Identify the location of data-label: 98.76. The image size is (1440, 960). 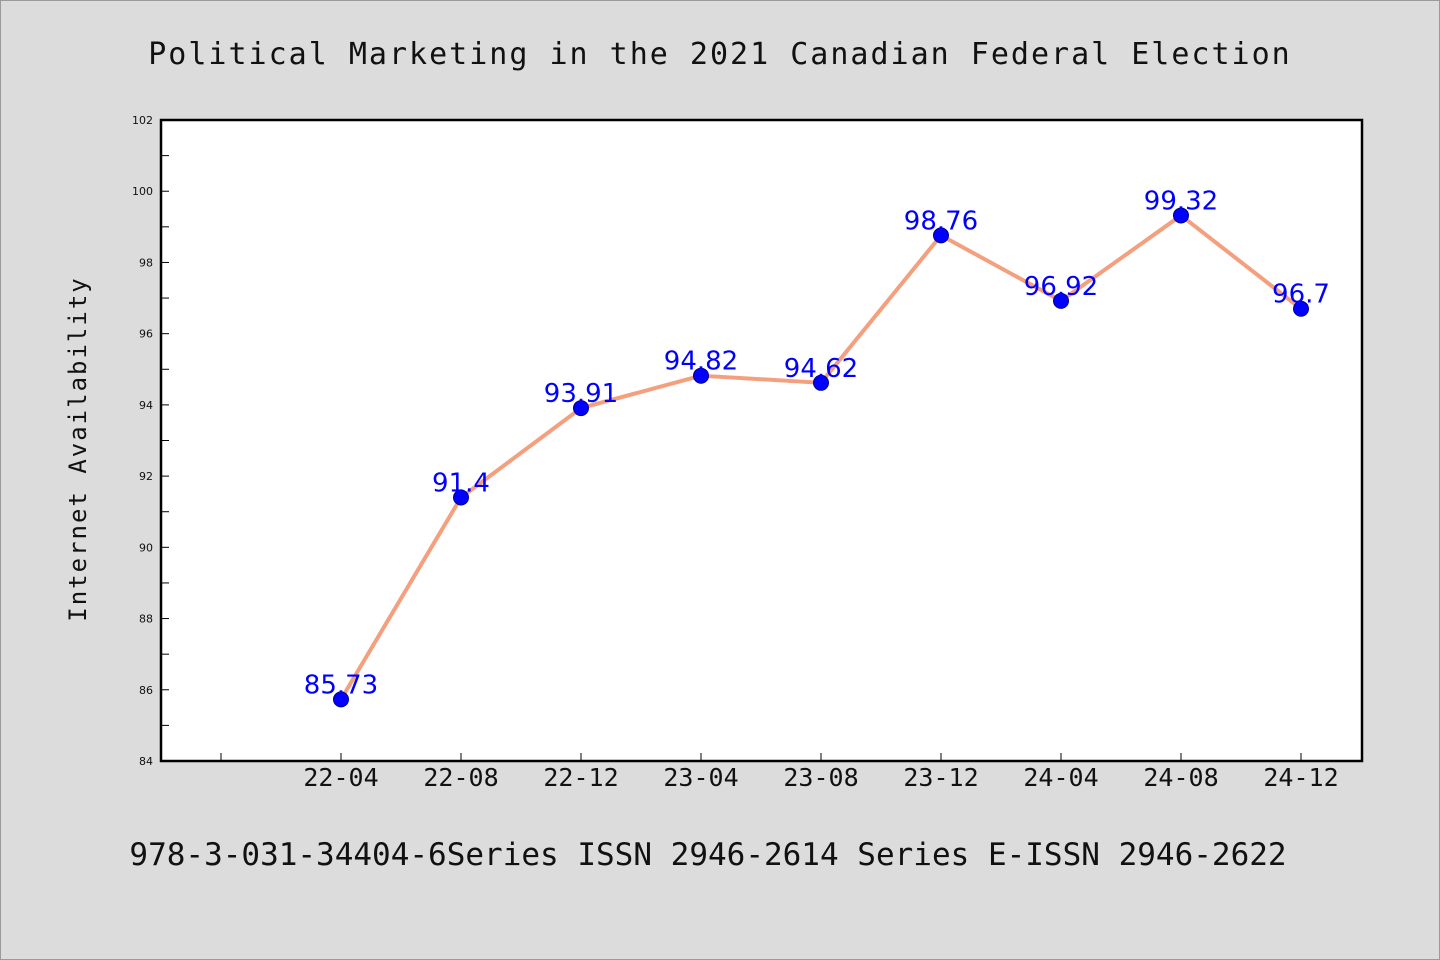
(941, 221).